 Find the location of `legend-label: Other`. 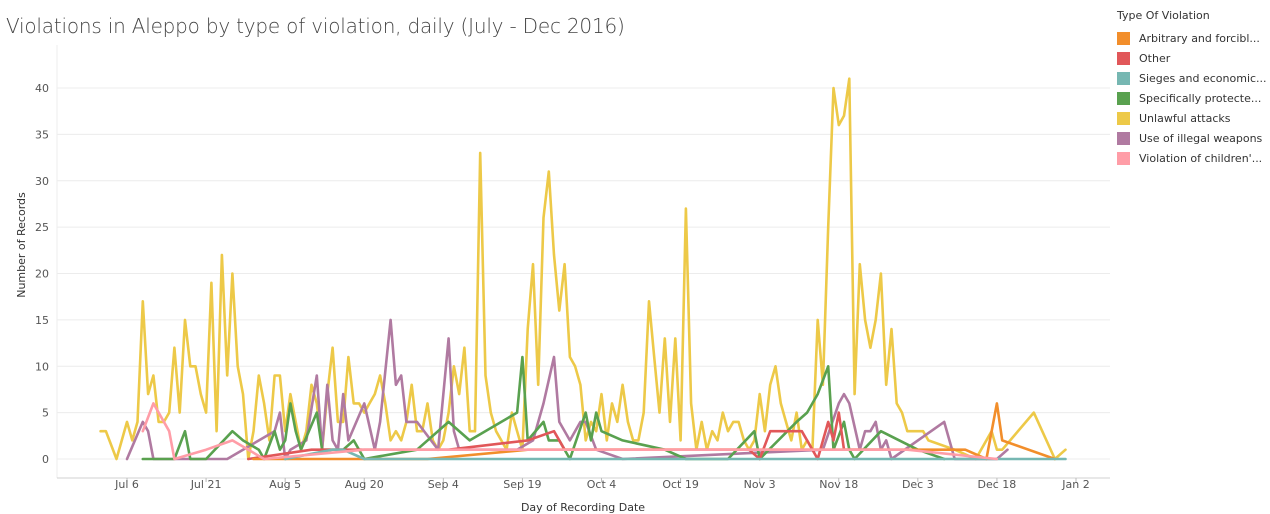

legend-label: Other is located at coordinates (1155, 58).